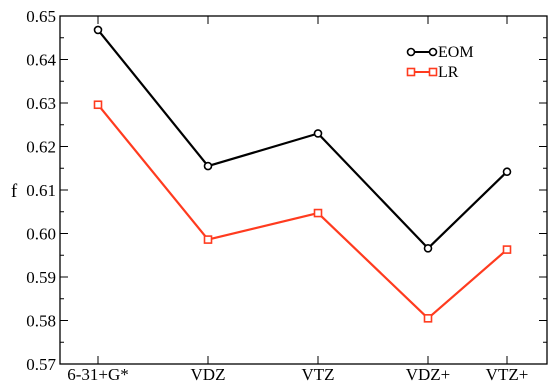  I want to click on y-tick-label: 0.60, so click(41, 234).